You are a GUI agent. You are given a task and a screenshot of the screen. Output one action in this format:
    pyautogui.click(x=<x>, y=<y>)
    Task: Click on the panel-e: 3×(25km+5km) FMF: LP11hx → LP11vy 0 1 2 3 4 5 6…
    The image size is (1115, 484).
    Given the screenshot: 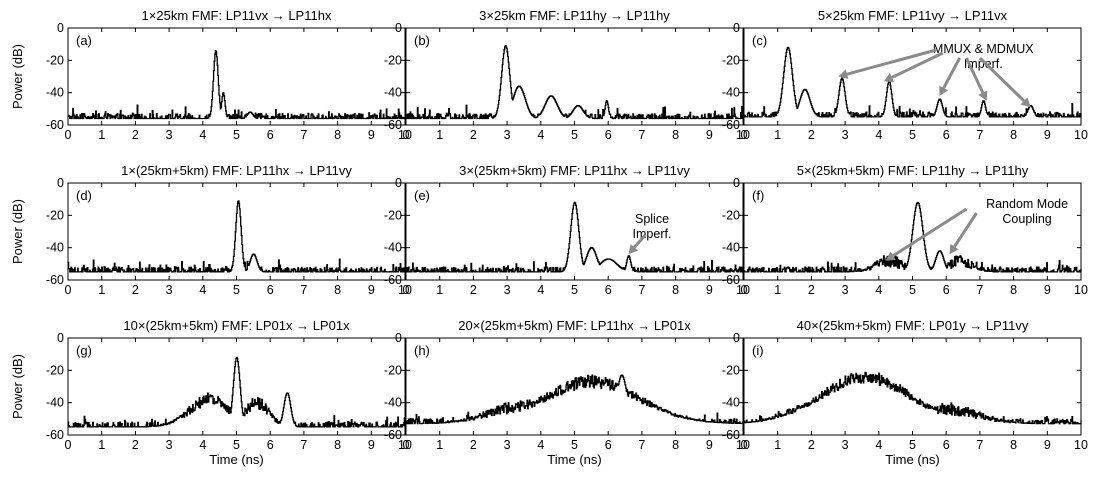 What is the action you would take?
    pyautogui.click(x=567, y=230)
    